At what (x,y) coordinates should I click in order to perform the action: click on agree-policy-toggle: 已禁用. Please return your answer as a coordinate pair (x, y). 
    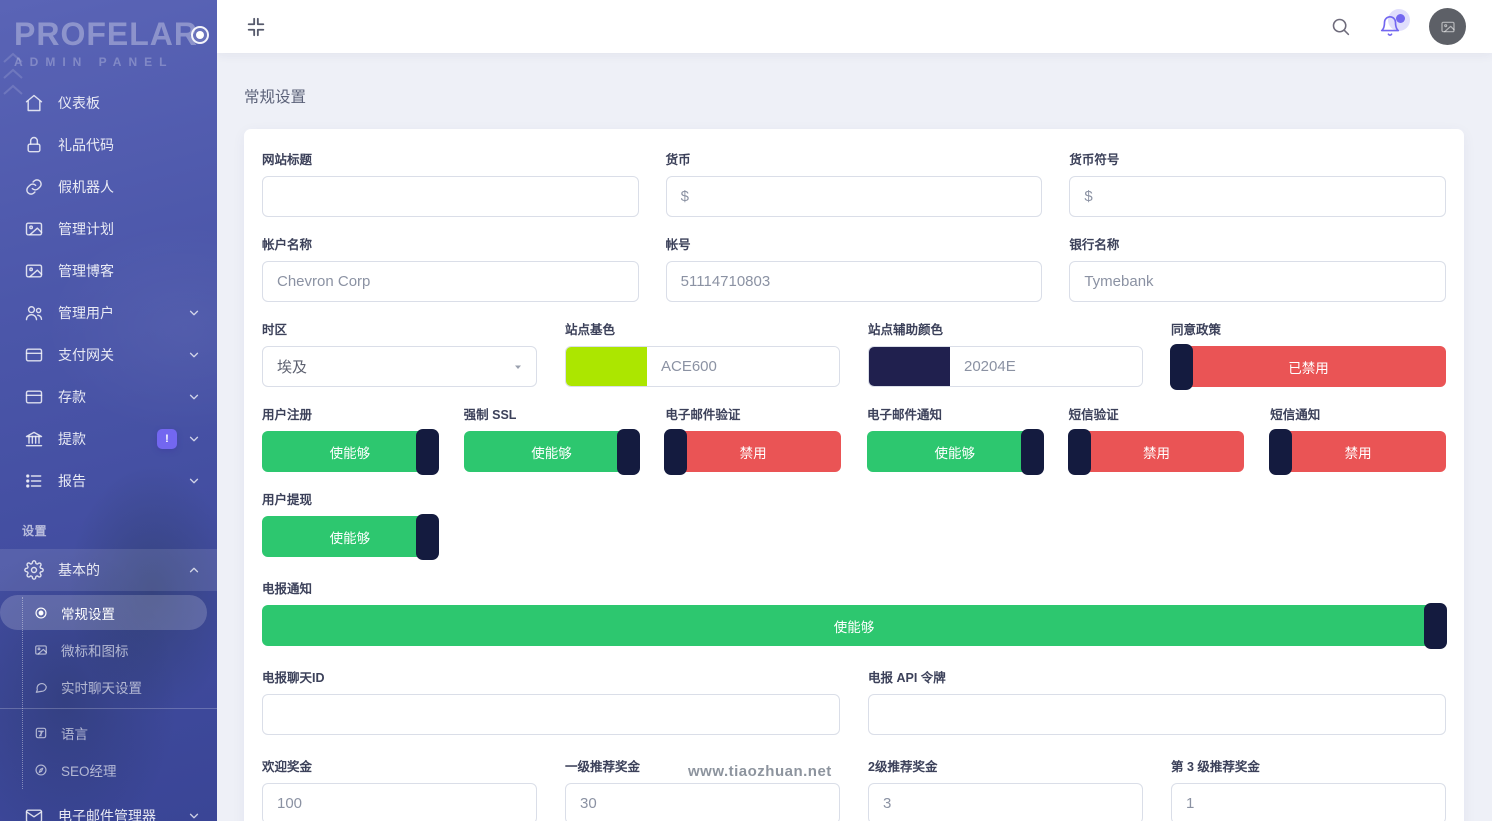
    Looking at the image, I should click on (1308, 366).